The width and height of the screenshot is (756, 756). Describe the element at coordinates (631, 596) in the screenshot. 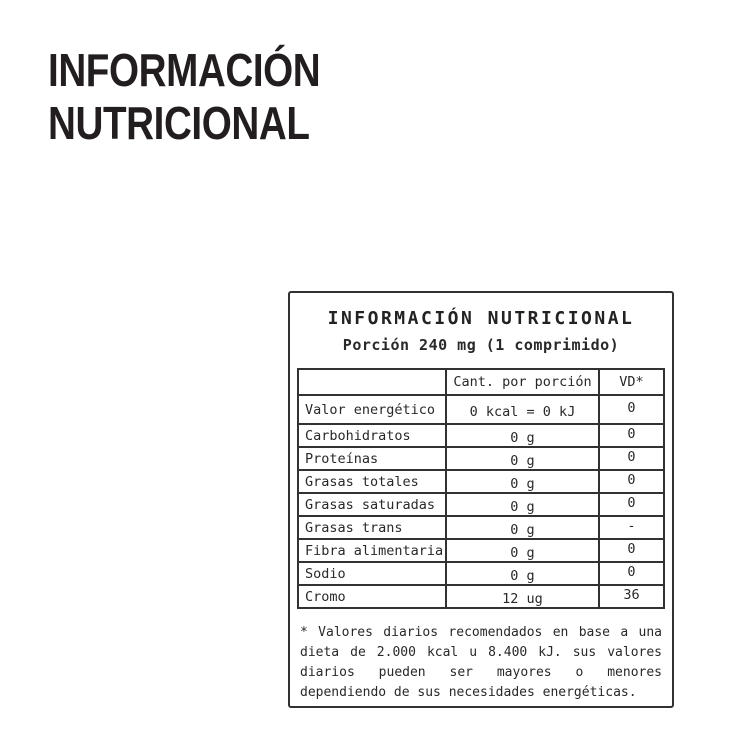

I see `nutrient-vd-cell: 36` at that location.